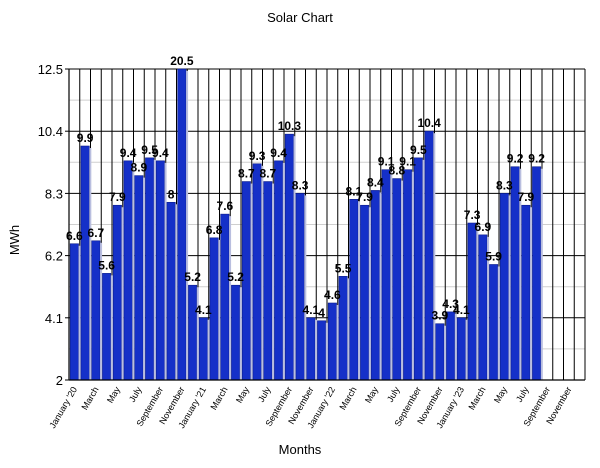 This screenshot has height=468, width=600. I want to click on data-label: 8.1, so click(354, 191).